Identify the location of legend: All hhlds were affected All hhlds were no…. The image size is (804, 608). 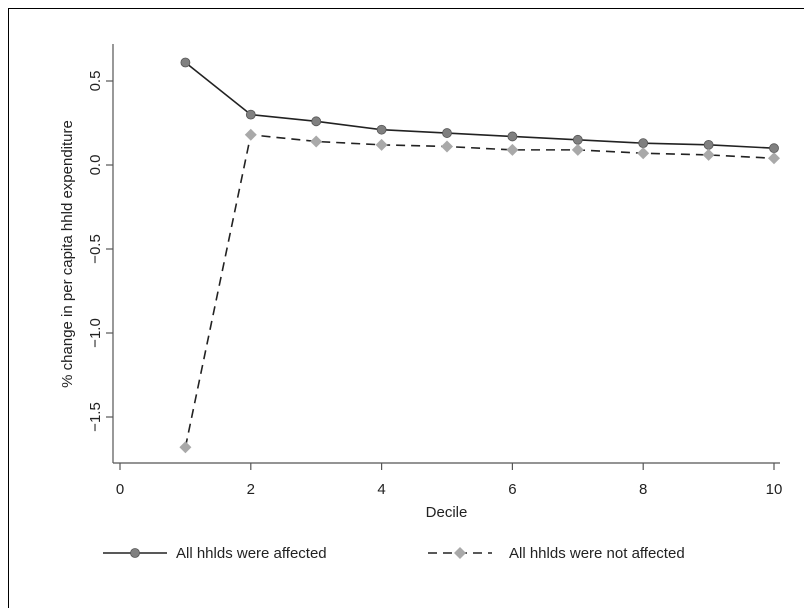
(394, 553).